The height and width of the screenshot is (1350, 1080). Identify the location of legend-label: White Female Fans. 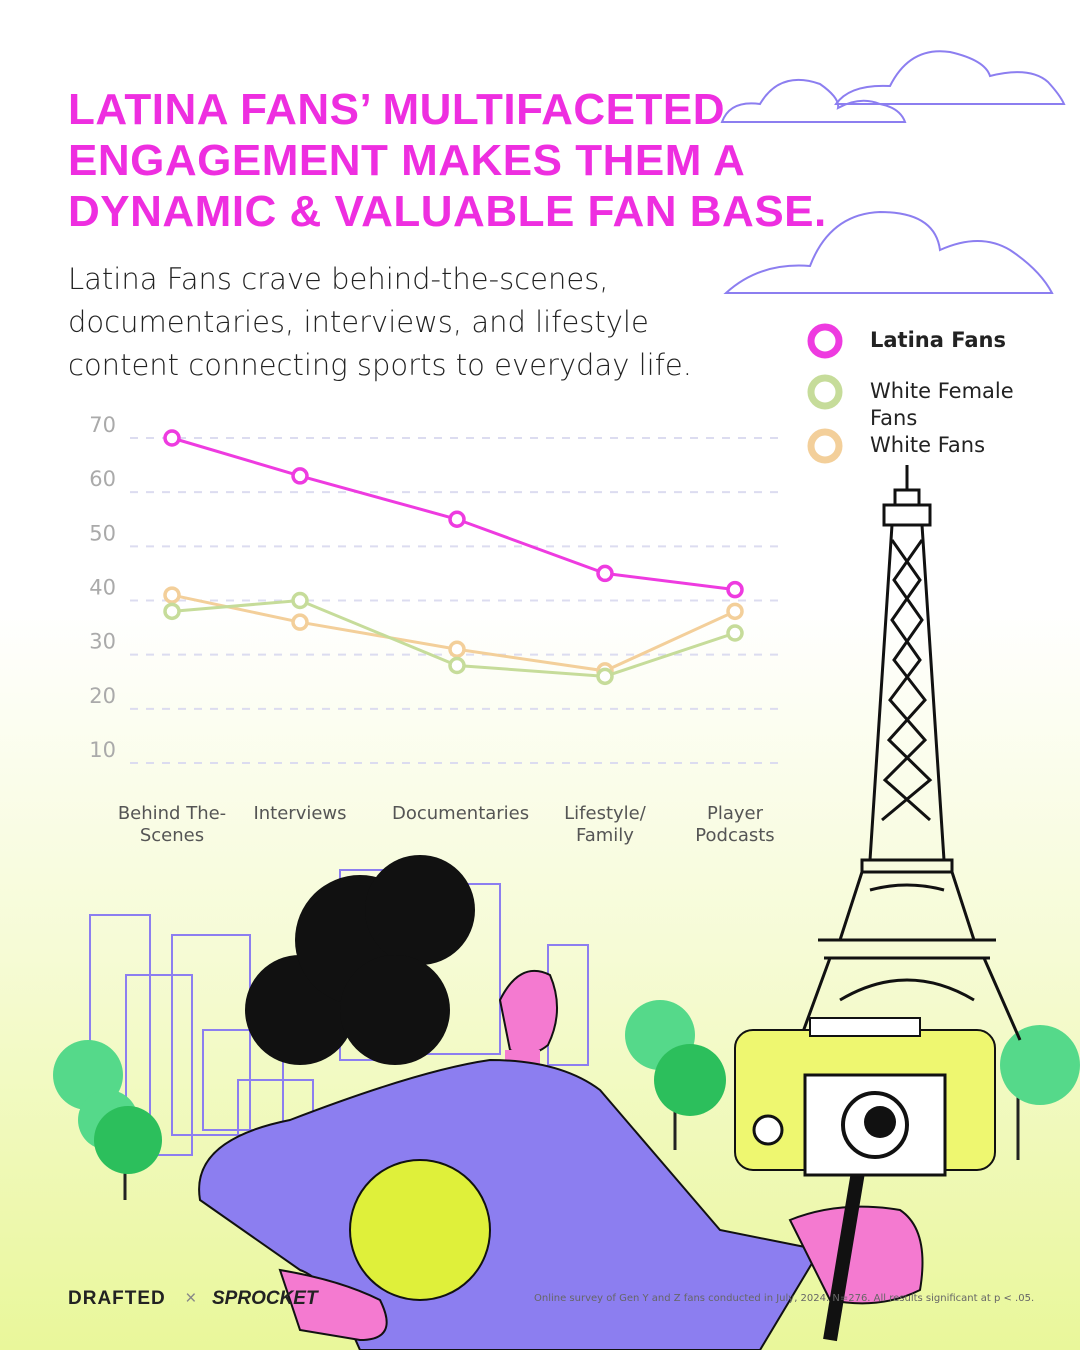
(942, 404).